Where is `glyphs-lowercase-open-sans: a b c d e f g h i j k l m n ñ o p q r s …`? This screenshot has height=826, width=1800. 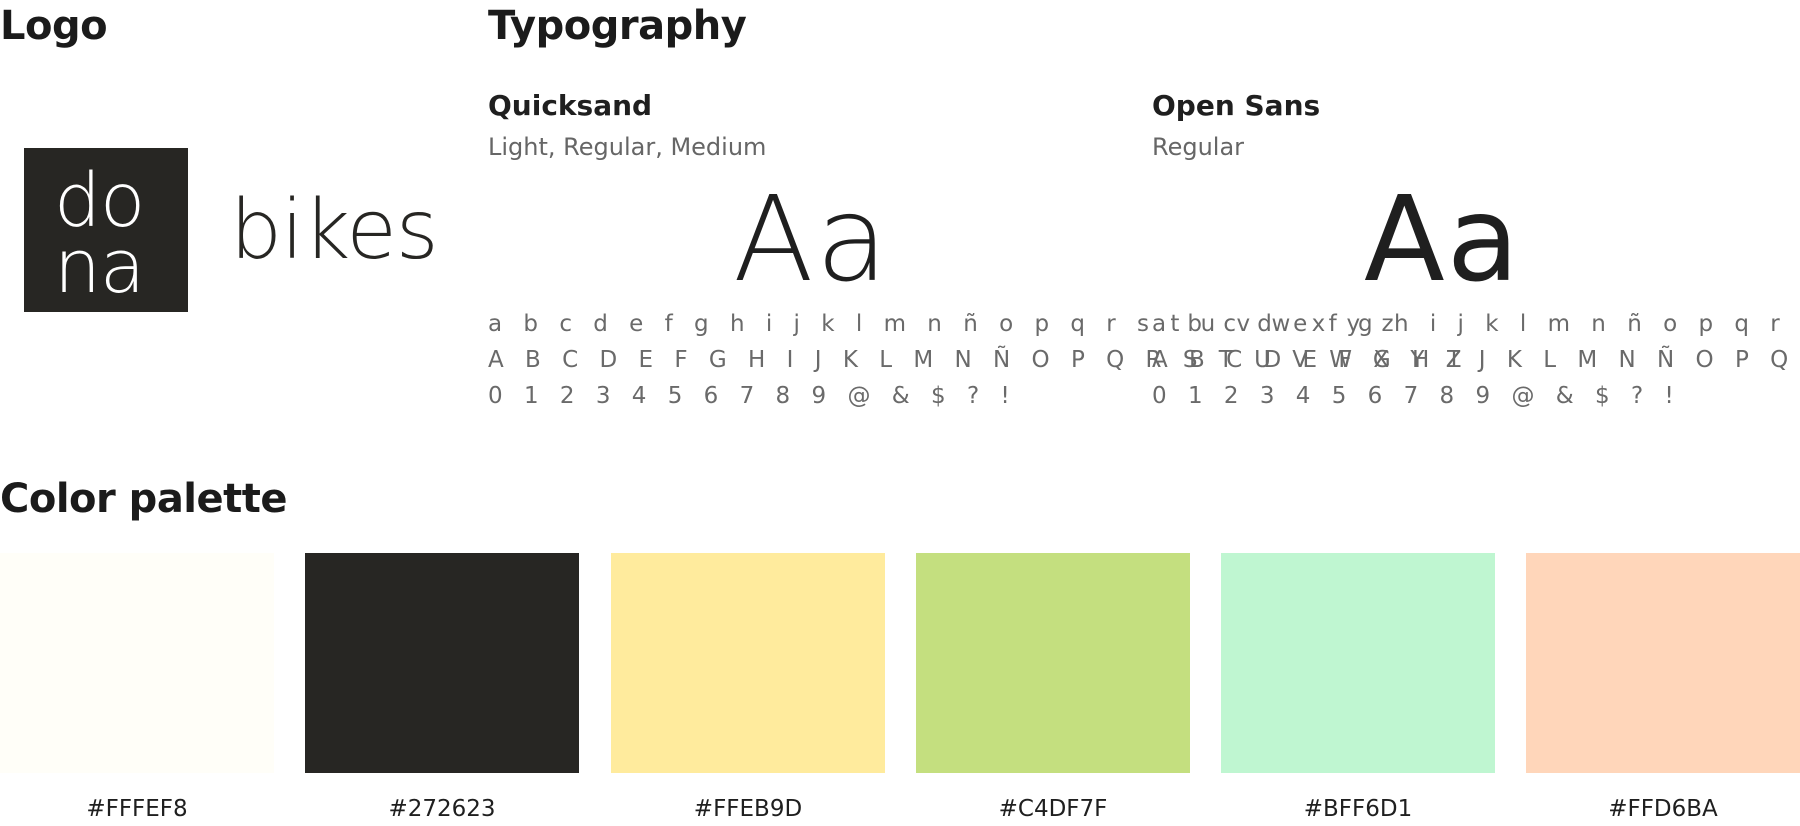 glyphs-lowercase-open-sans: a b c d e f g h i j k l m n ñ o p q r s … is located at coordinates (1476, 324).